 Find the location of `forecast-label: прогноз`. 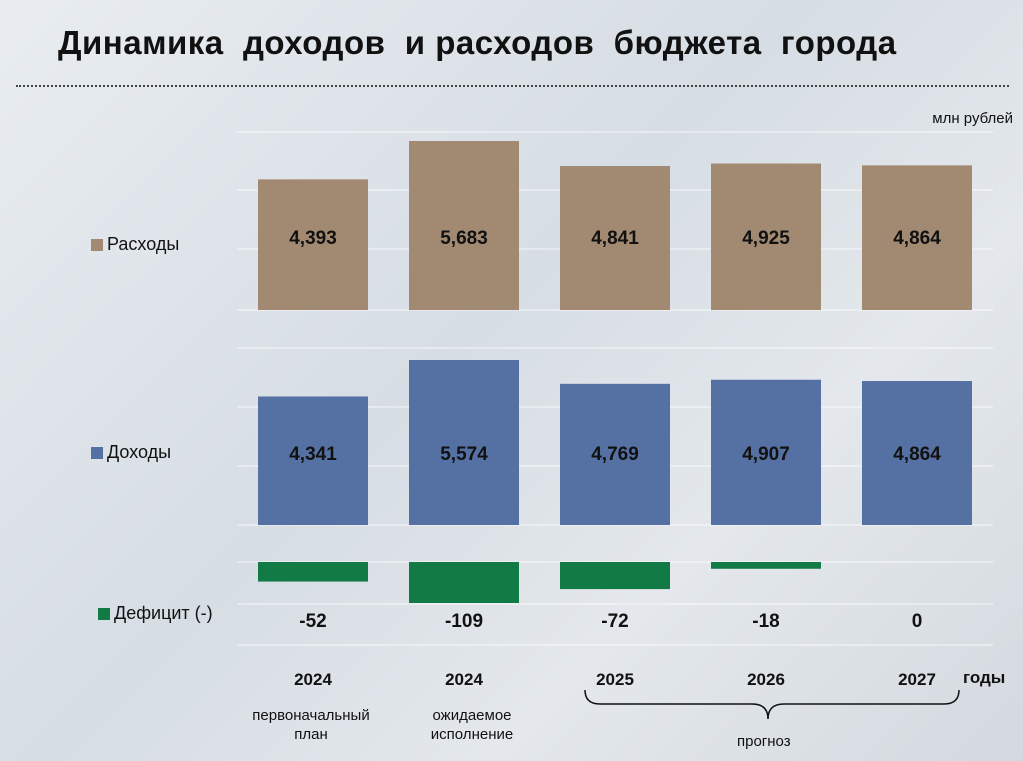

forecast-label: прогноз is located at coordinates (764, 741).